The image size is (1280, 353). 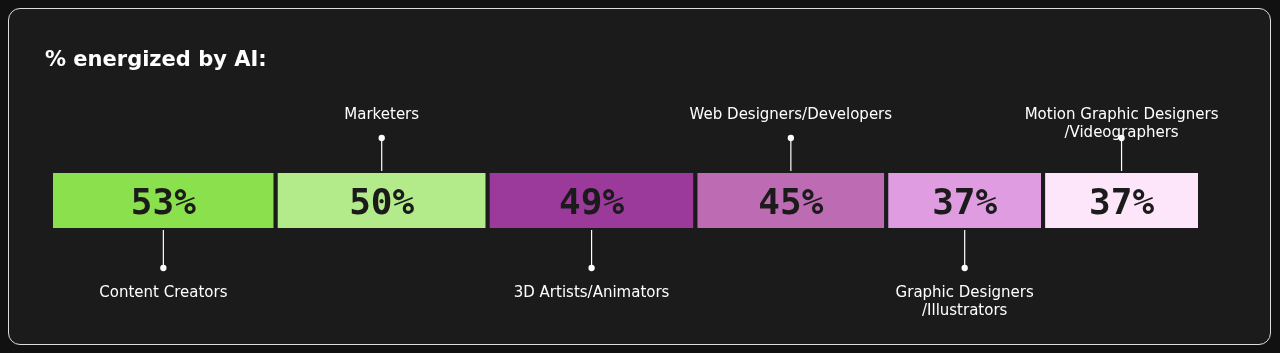 I want to click on data-label: 49%, so click(x=592, y=201).